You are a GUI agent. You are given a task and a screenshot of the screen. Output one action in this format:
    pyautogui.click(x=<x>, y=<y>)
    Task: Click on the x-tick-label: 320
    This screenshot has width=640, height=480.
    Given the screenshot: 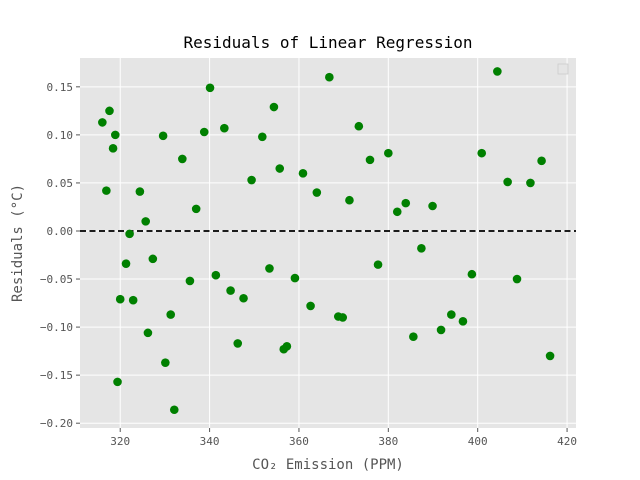 What is the action you would take?
    pyautogui.click(x=120, y=441)
    